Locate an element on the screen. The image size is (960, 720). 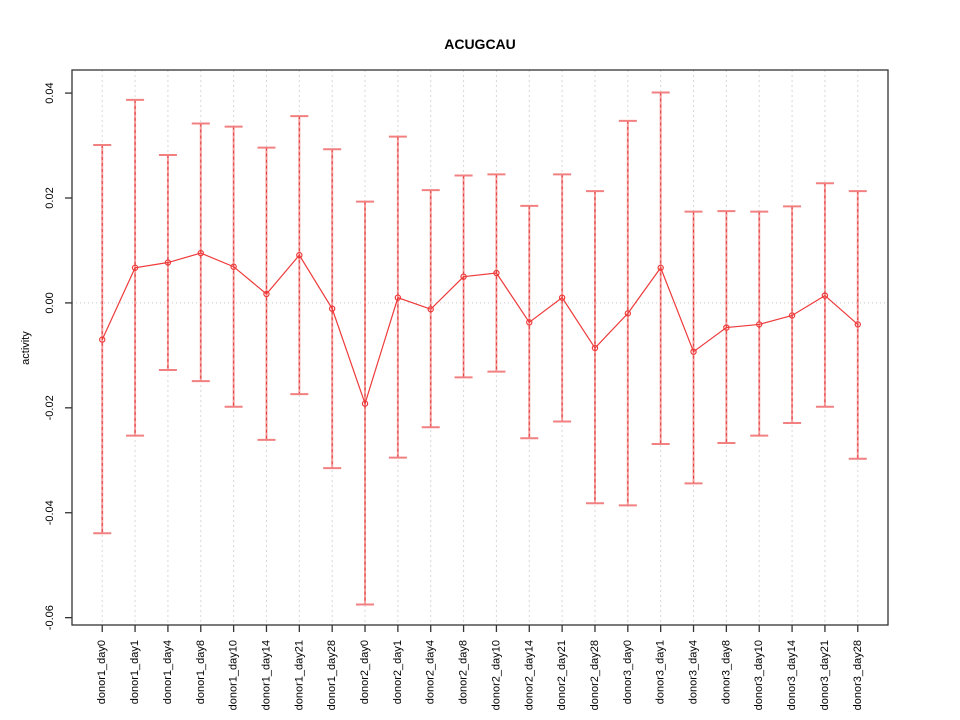
x-tick-label: donor1_day4 is located at coordinates (168, 672).